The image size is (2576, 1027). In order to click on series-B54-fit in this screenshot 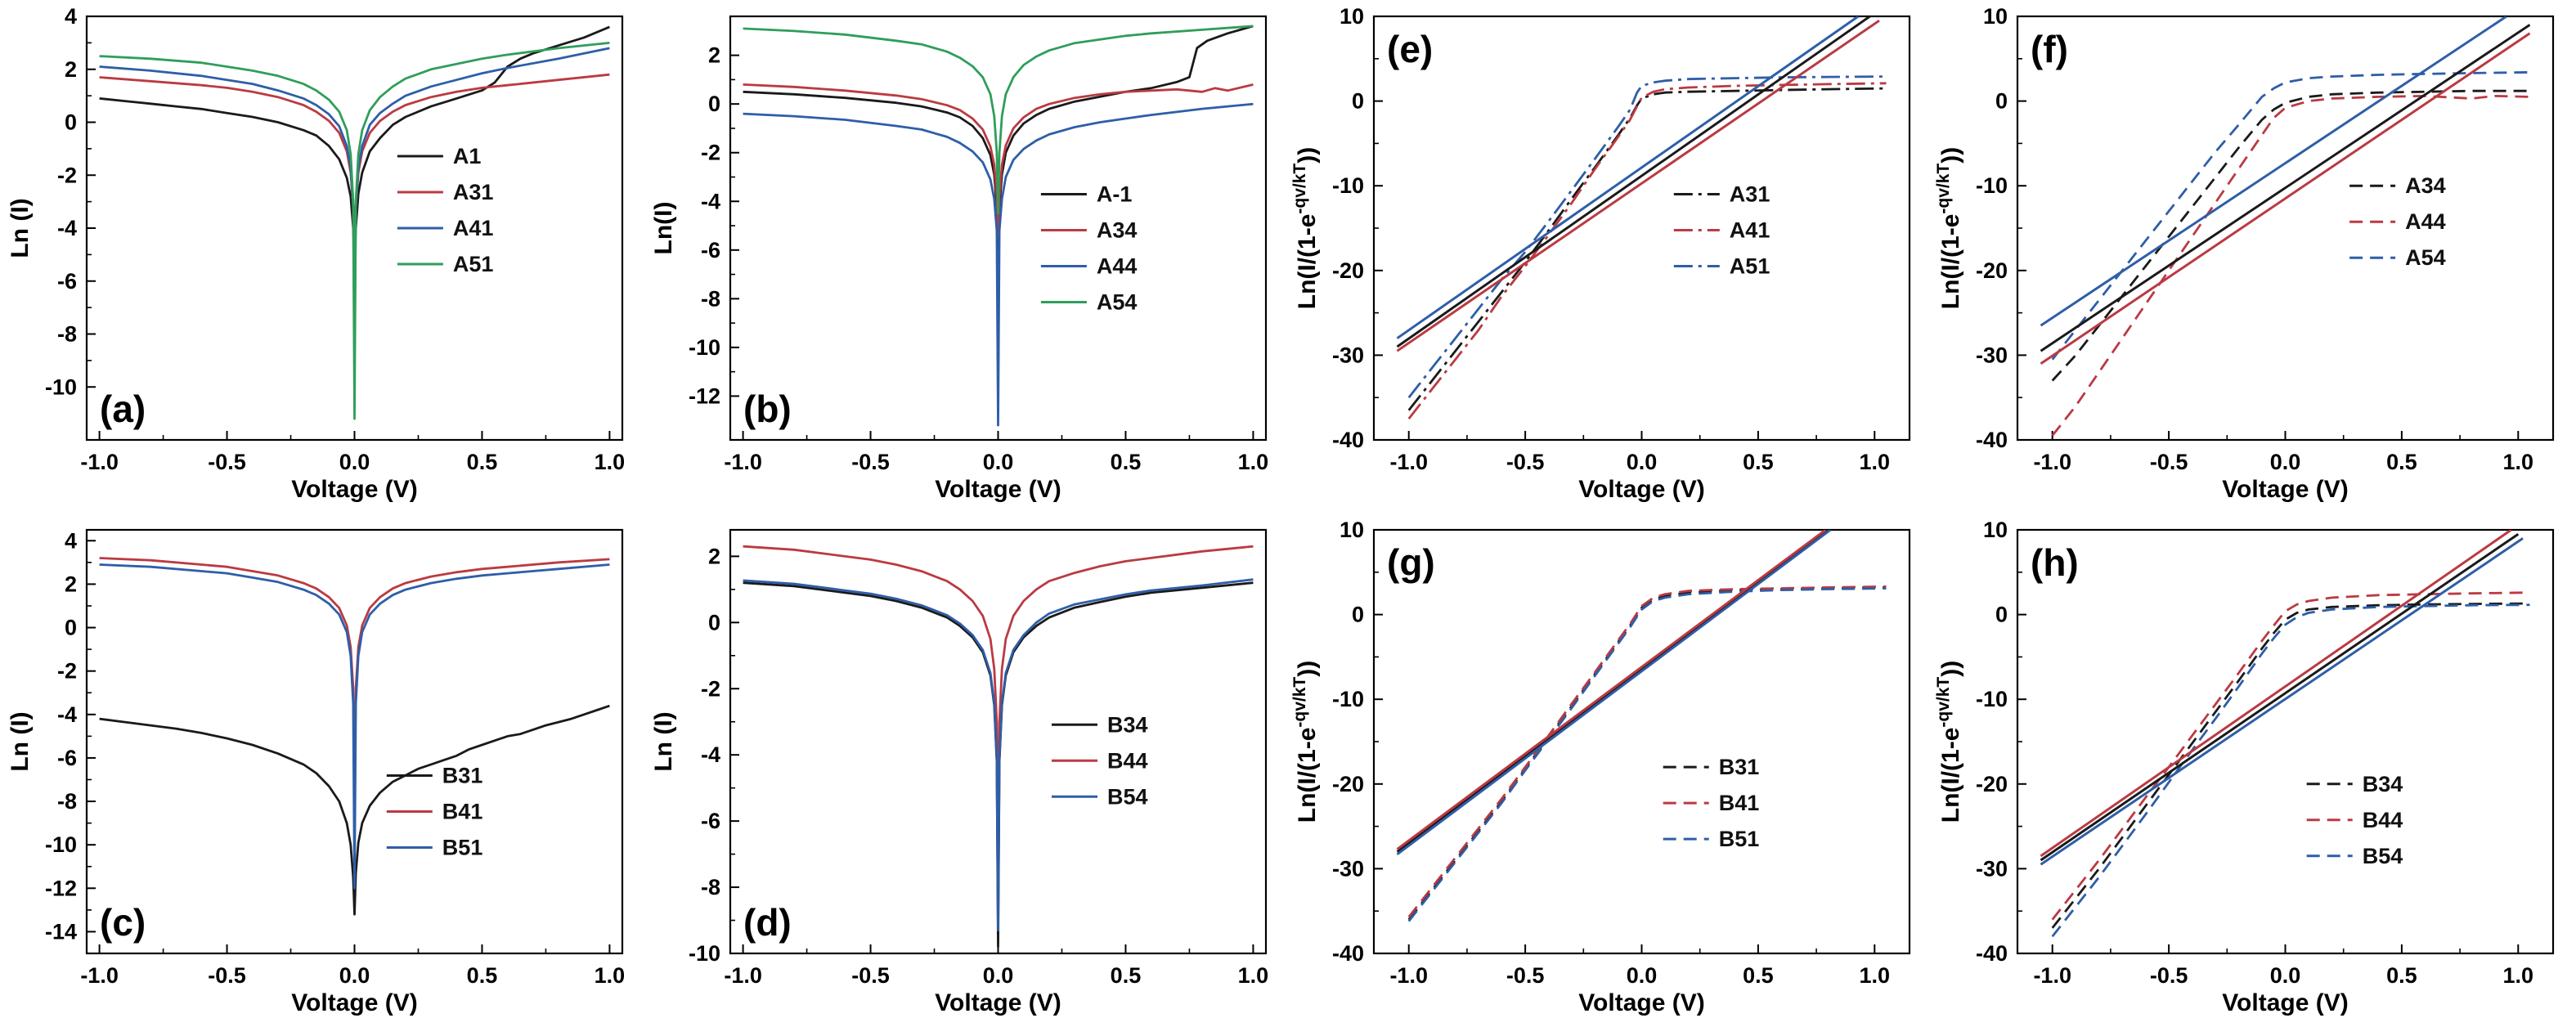, I will do `click(2282, 701)`.